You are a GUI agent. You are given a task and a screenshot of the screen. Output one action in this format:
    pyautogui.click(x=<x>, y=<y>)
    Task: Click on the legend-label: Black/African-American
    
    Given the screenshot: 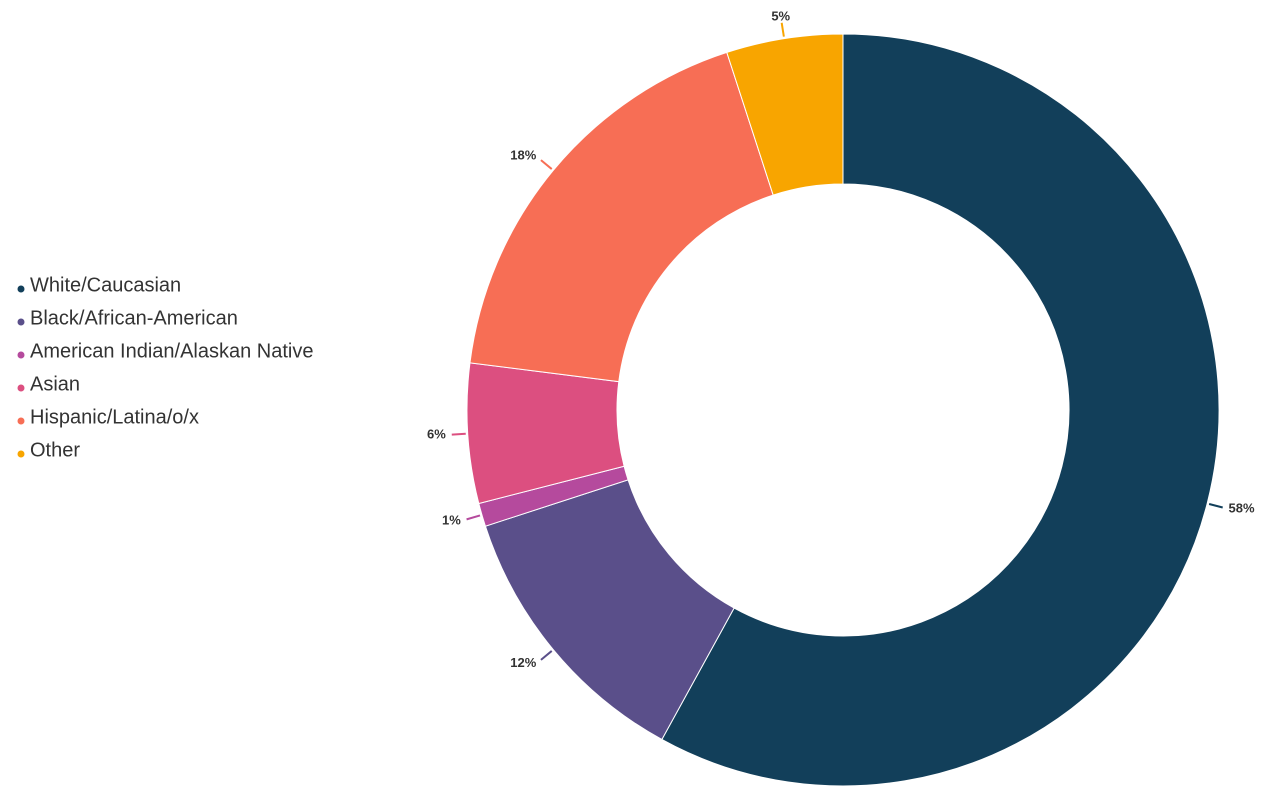 What is the action you would take?
    pyautogui.click(x=134, y=318)
    